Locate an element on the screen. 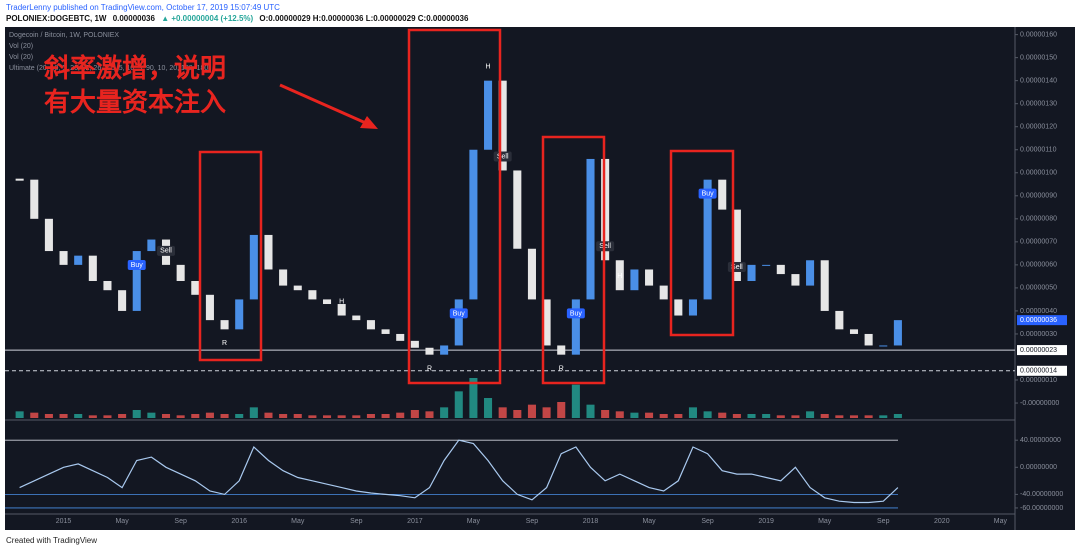  oscillator-line is located at coordinates (459, 471).